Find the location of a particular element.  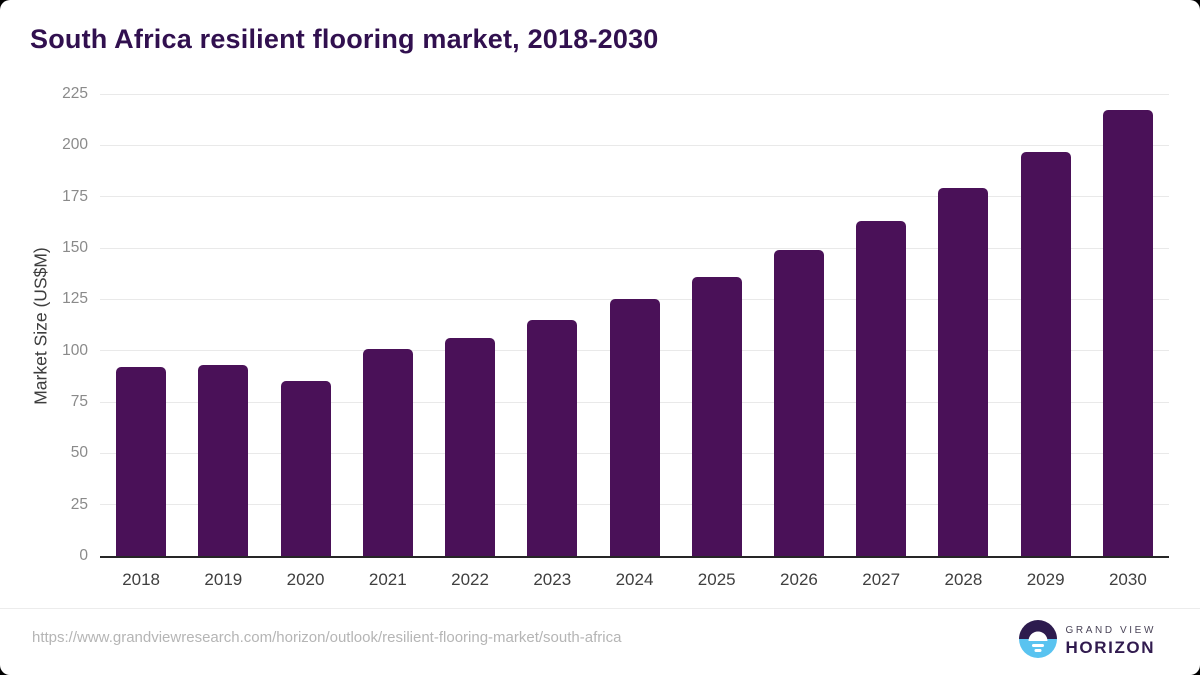

x-tick-label-2019: 2019 is located at coordinates (223, 579).